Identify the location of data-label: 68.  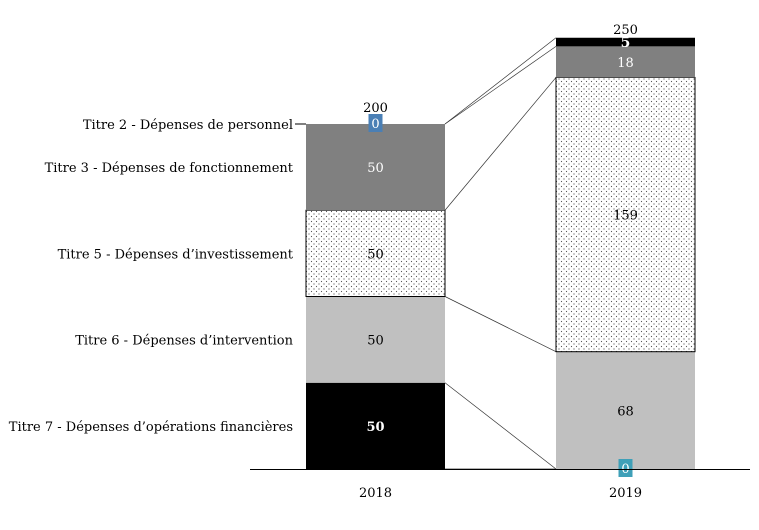
(625, 411).